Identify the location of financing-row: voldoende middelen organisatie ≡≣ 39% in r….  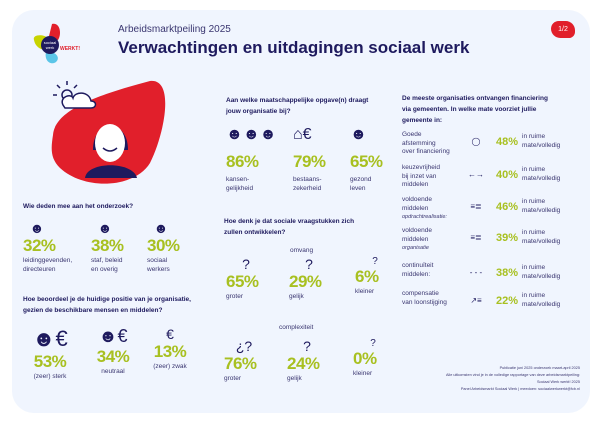
(492, 242).